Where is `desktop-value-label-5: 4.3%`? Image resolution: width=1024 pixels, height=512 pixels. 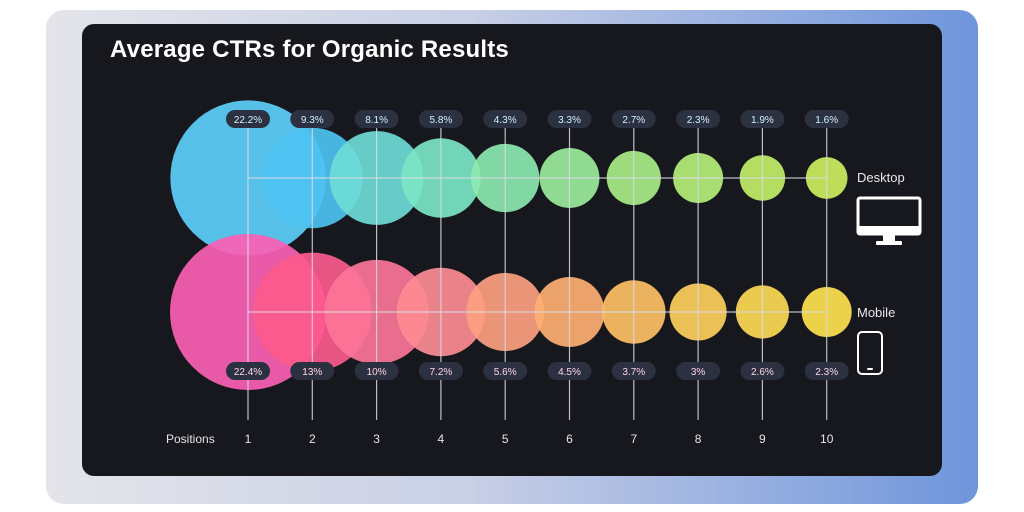 desktop-value-label-5: 4.3% is located at coordinates (505, 120).